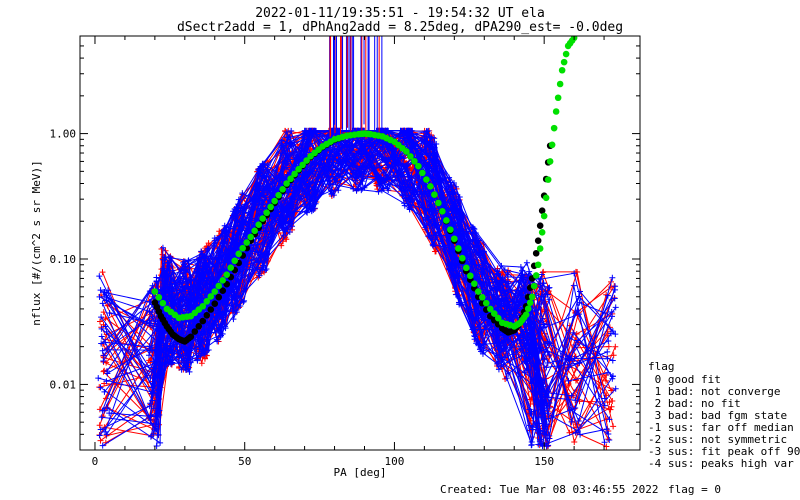 This screenshot has width=800, height=500. What do you see at coordinates (400, 13) in the screenshot?
I see `chart-title: 2022-01-11/19:35:51 - 19:54:32 UT ela` at bounding box center [400, 13].